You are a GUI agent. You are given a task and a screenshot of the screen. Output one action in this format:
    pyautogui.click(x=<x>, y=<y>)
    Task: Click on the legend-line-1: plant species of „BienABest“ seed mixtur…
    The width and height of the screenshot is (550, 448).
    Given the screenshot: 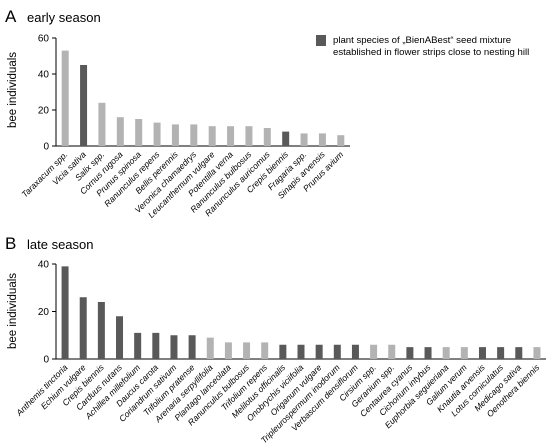 What is the action you would take?
    pyautogui.click(x=422, y=40)
    